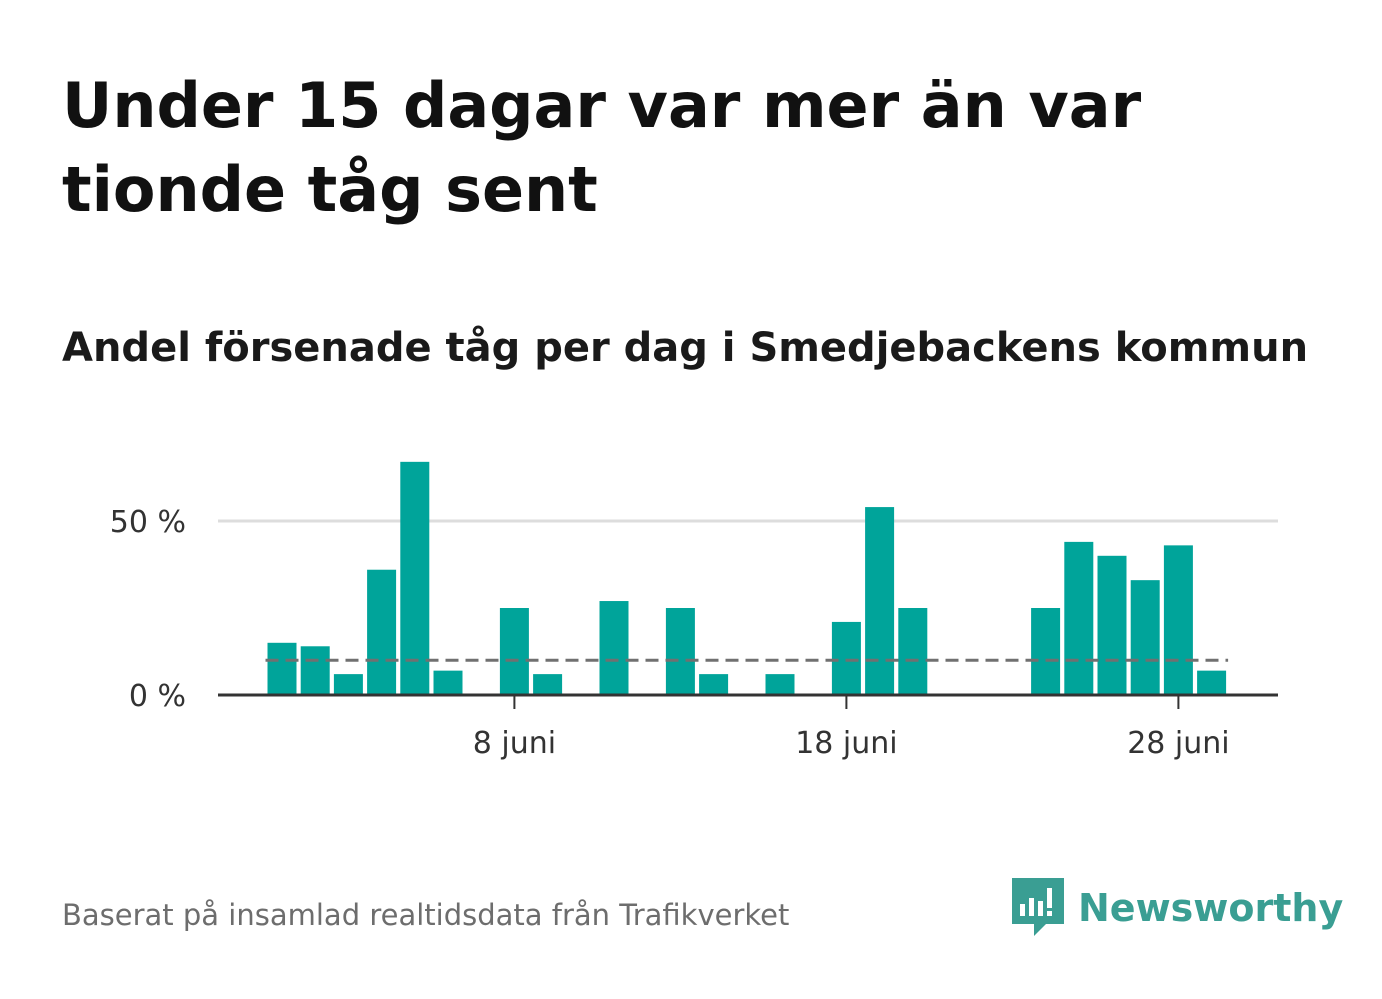 This screenshot has height=999, width=1382. Describe the element at coordinates (157, 696) in the screenshot. I see `y-tick-label: 0 %` at that location.